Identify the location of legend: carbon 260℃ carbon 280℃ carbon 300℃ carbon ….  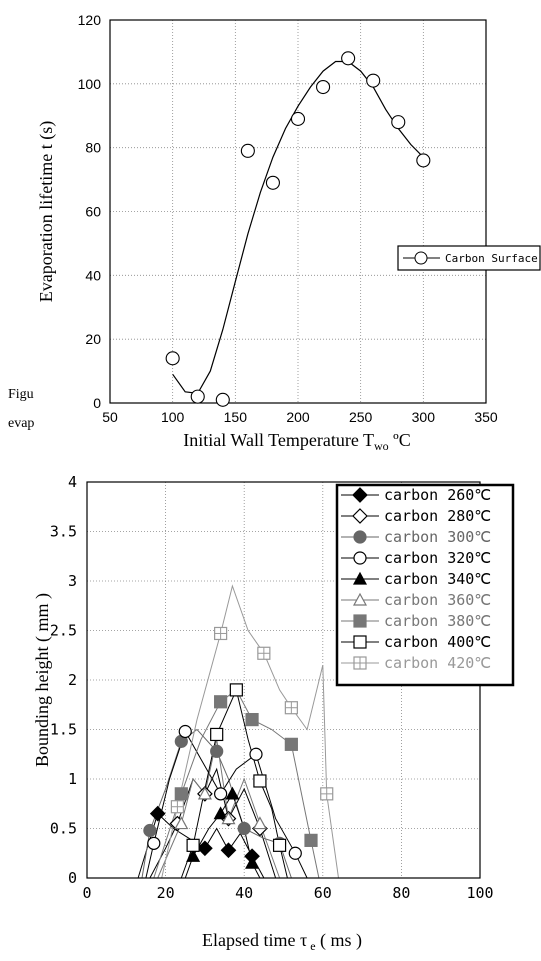
(425, 585).